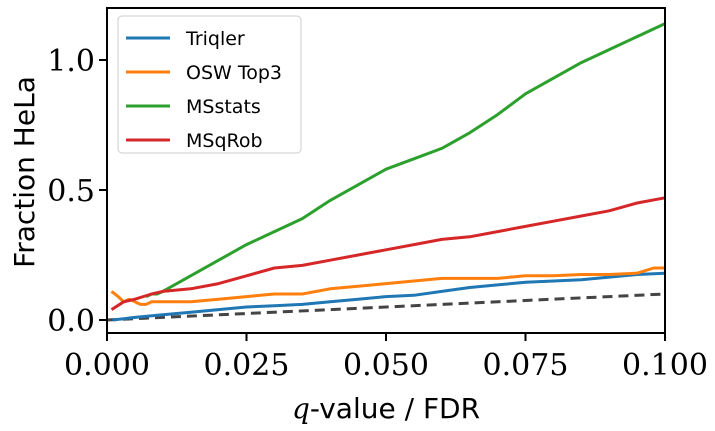 The height and width of the screenshot is (431, 715). What do you see at coordinates (71, 61) in the screenshot?
I see `y-tick-label: 1.0` at bounding box center [71, 61].